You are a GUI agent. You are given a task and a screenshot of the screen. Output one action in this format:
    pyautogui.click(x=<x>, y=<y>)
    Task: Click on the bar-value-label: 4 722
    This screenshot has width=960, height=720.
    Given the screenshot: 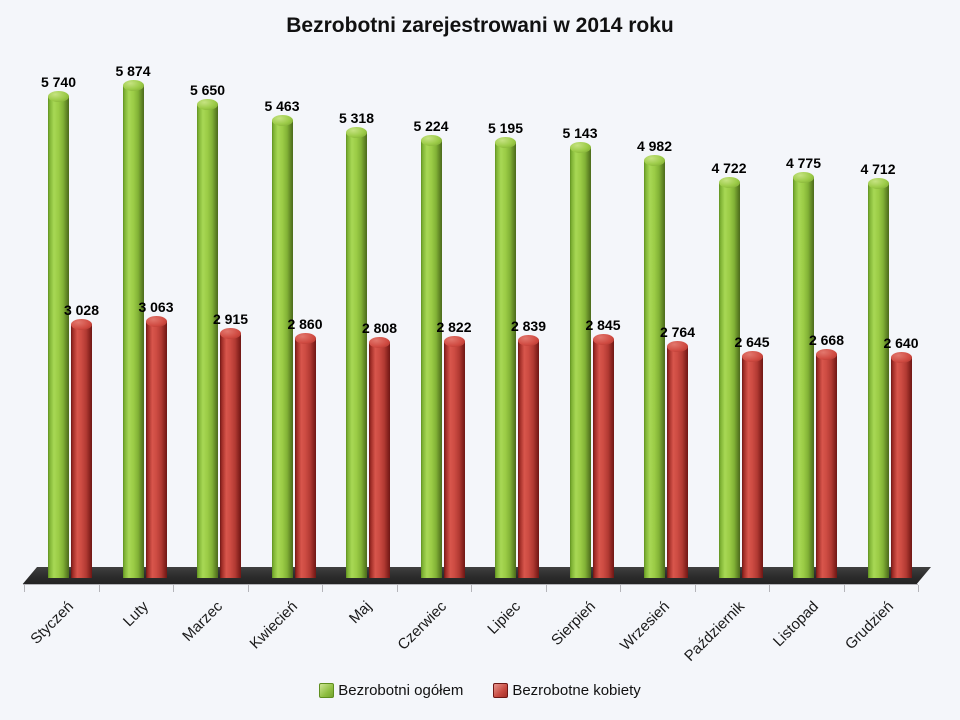 What is the action you would take?
    pyautogui.click(x=729, y=168)
    